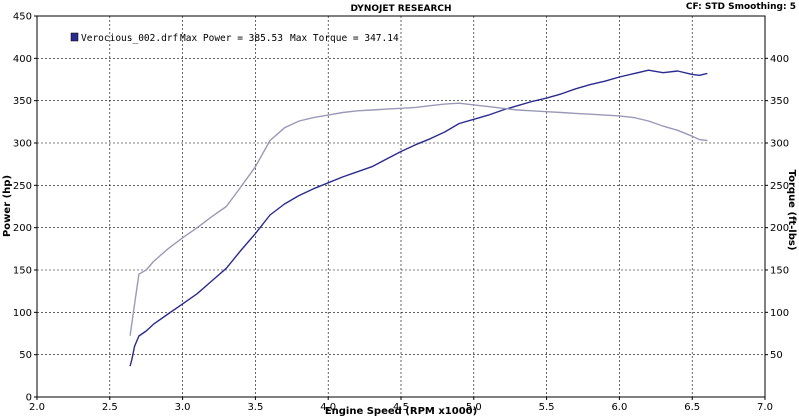 Image resolution: width=799 pixels, height=417 pixels. I want to click on x-tick-label: 5.5, so click(547, 407).